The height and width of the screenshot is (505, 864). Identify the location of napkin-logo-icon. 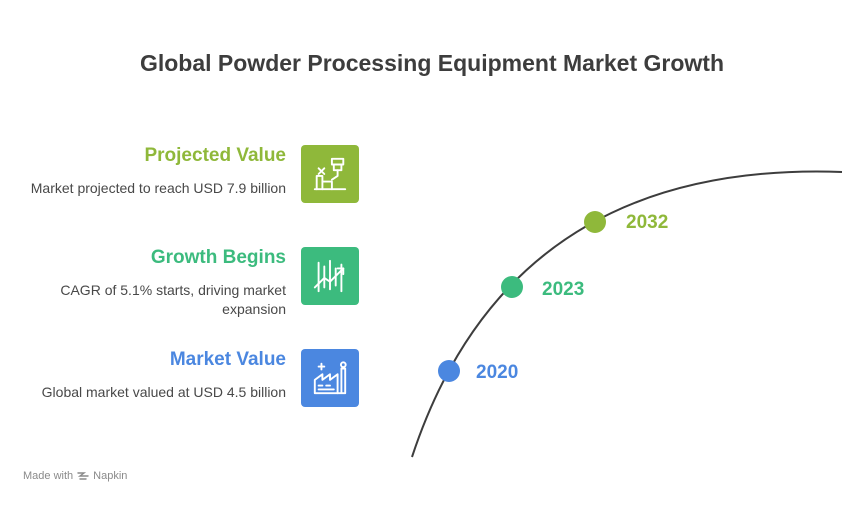
(83, 476).